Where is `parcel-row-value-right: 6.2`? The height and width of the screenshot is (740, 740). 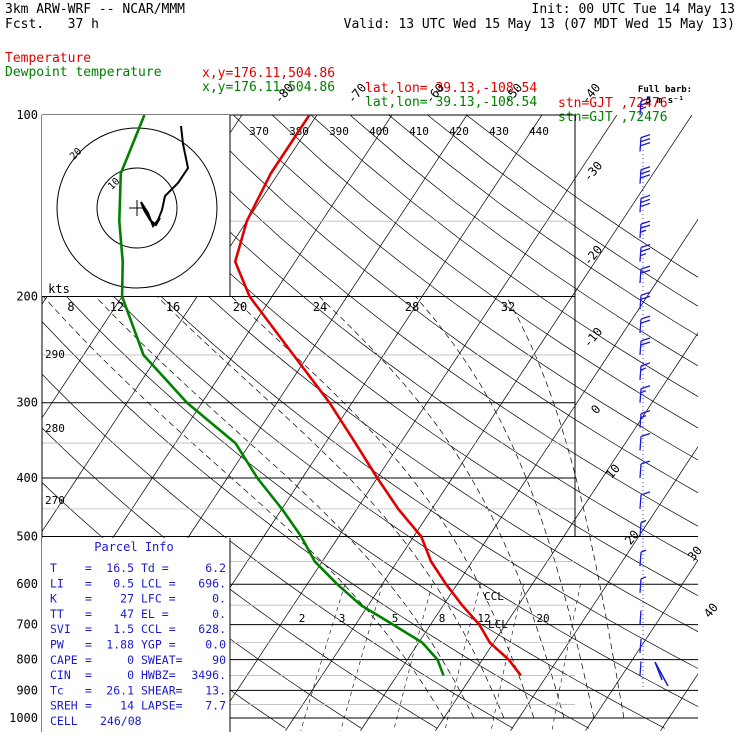
parcel-row-value-right: 6.2 is located at coordinates (215, 568).